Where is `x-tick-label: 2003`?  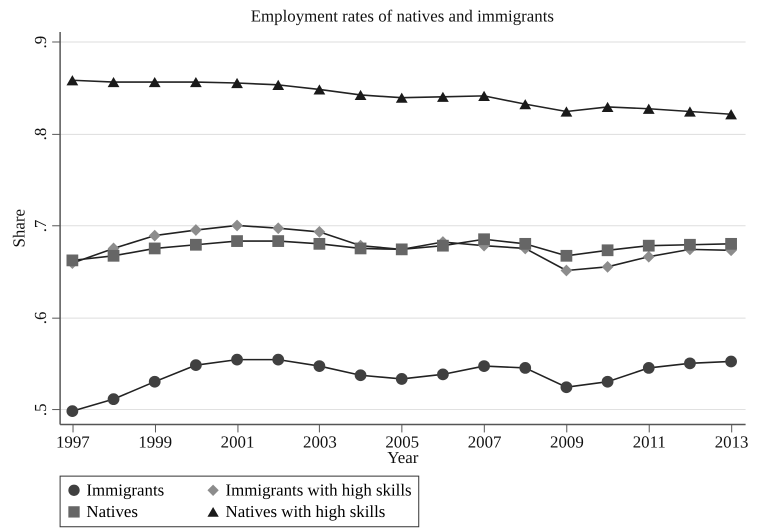
x-tick-label: 2003 is located at coordinates (320, 442).